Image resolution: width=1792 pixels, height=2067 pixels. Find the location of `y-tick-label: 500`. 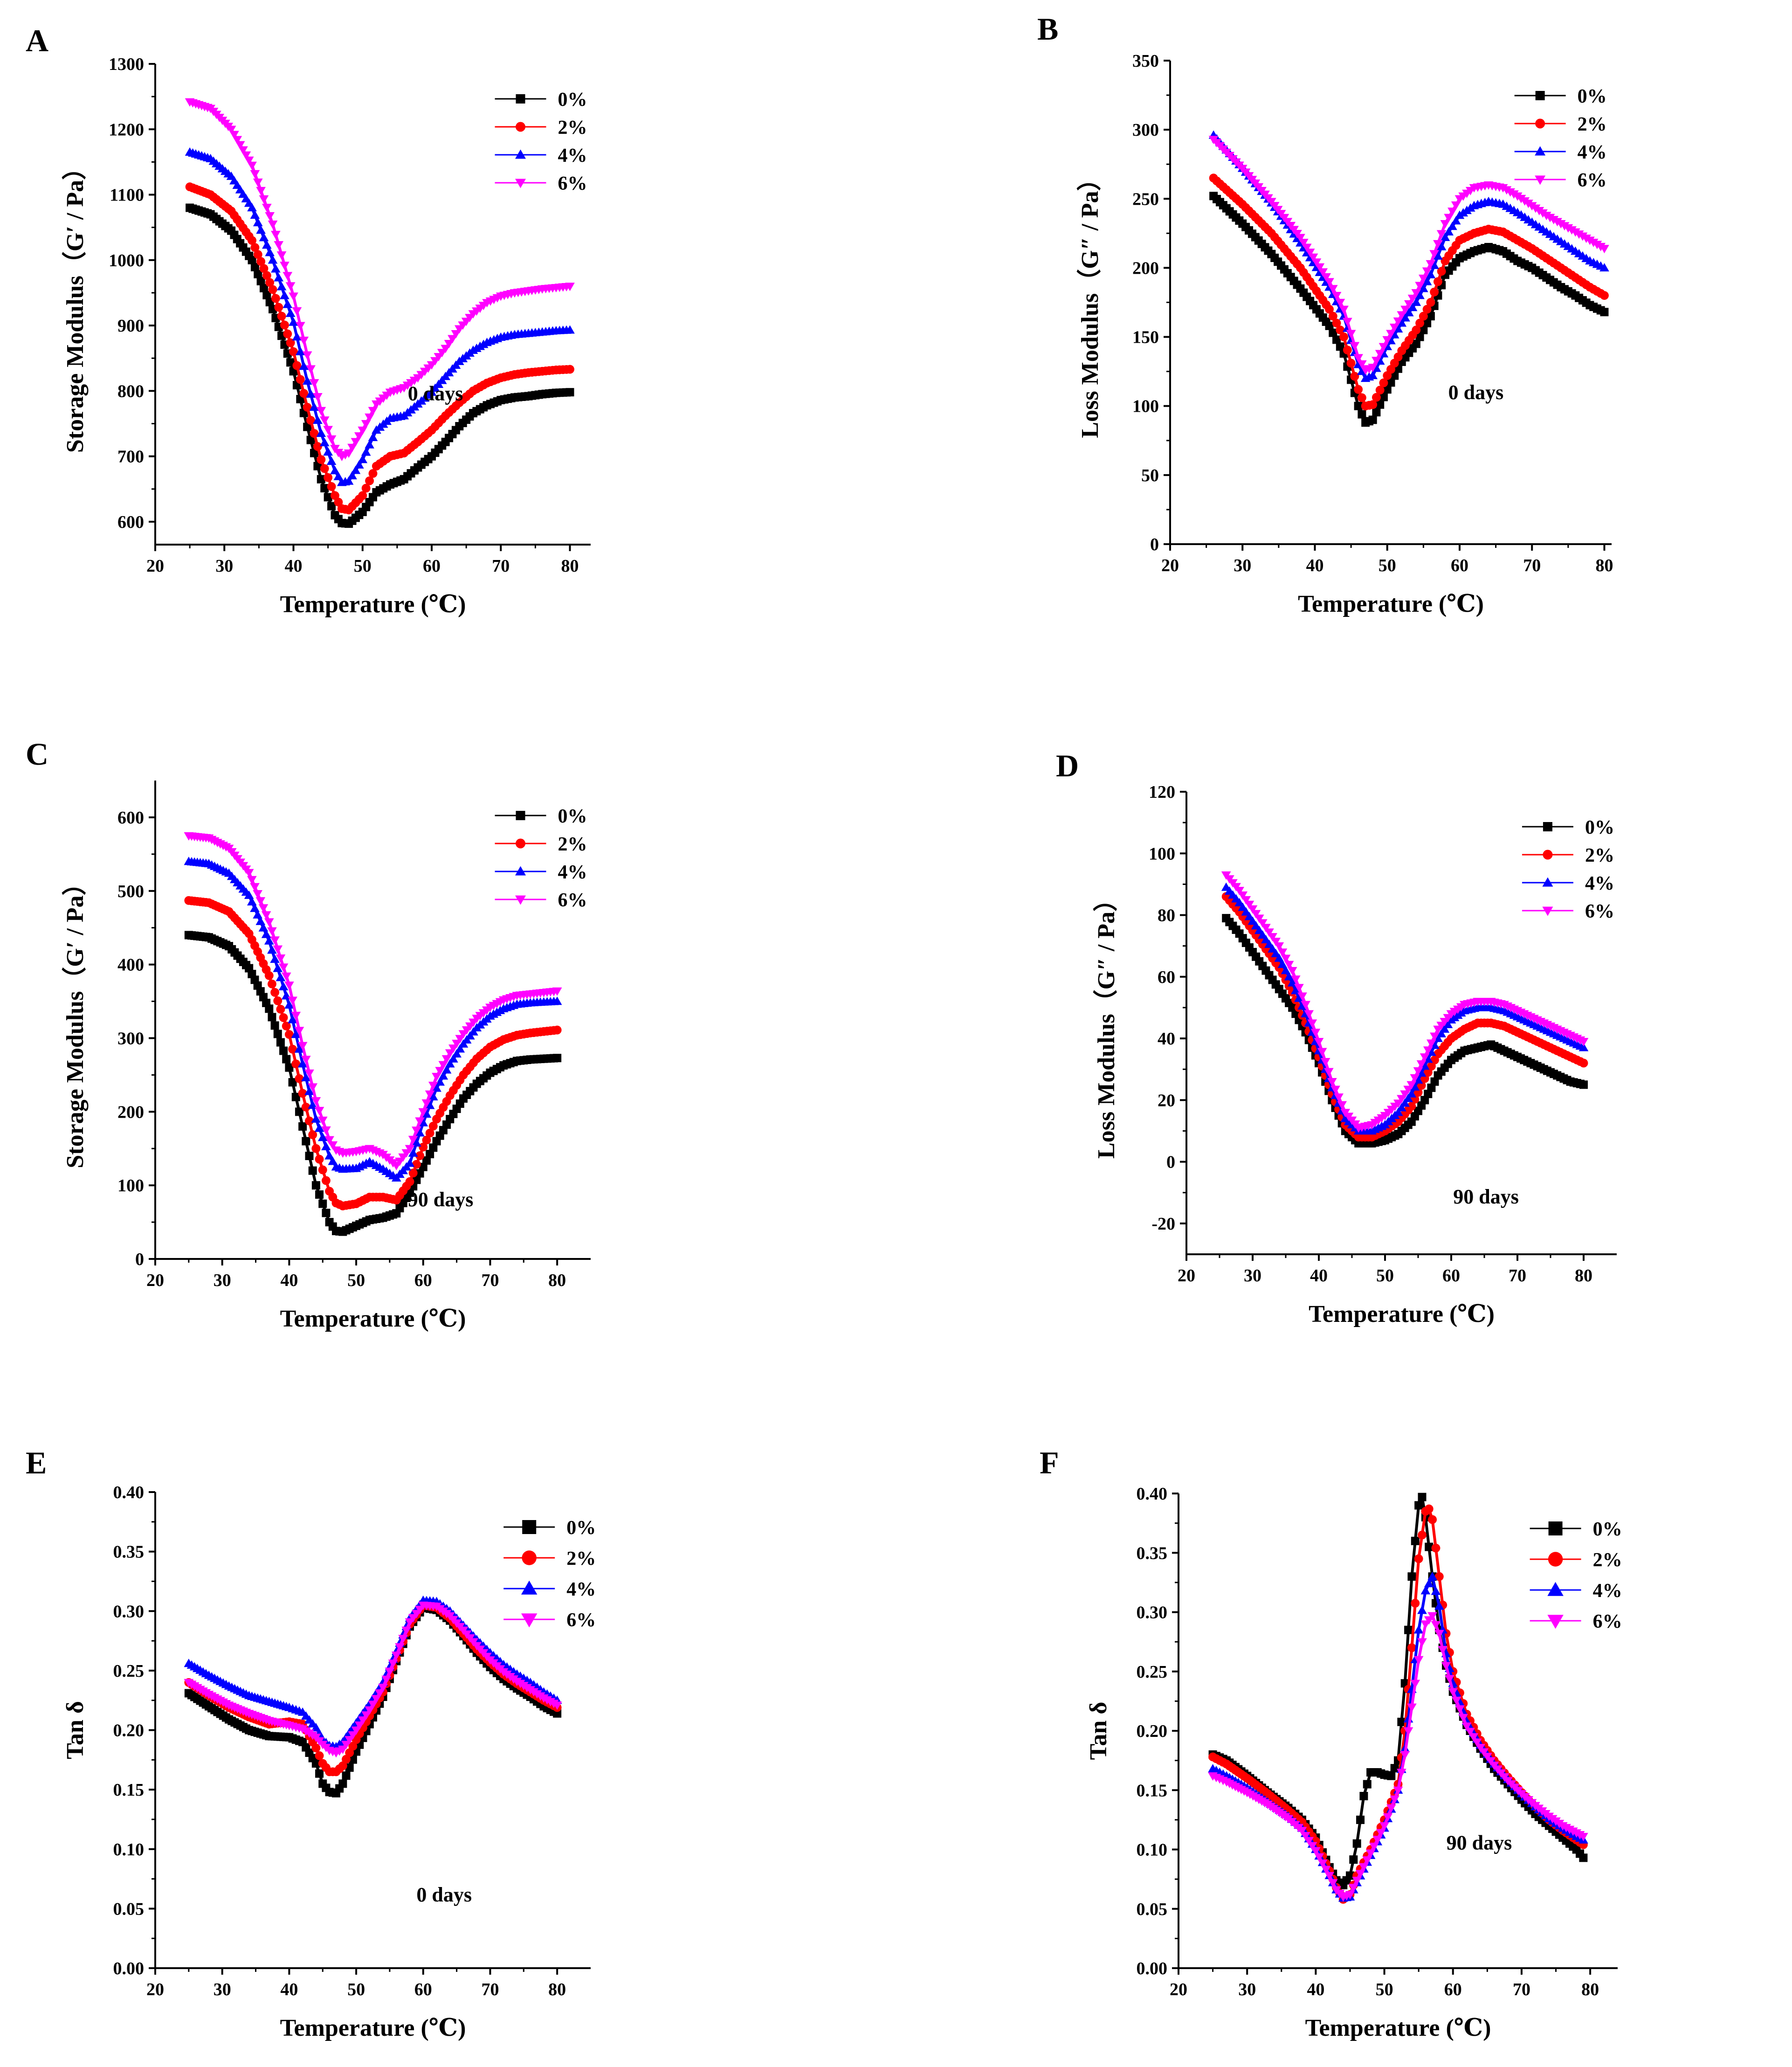

y-tick-label: 500 is located at coordinates (130, 891).